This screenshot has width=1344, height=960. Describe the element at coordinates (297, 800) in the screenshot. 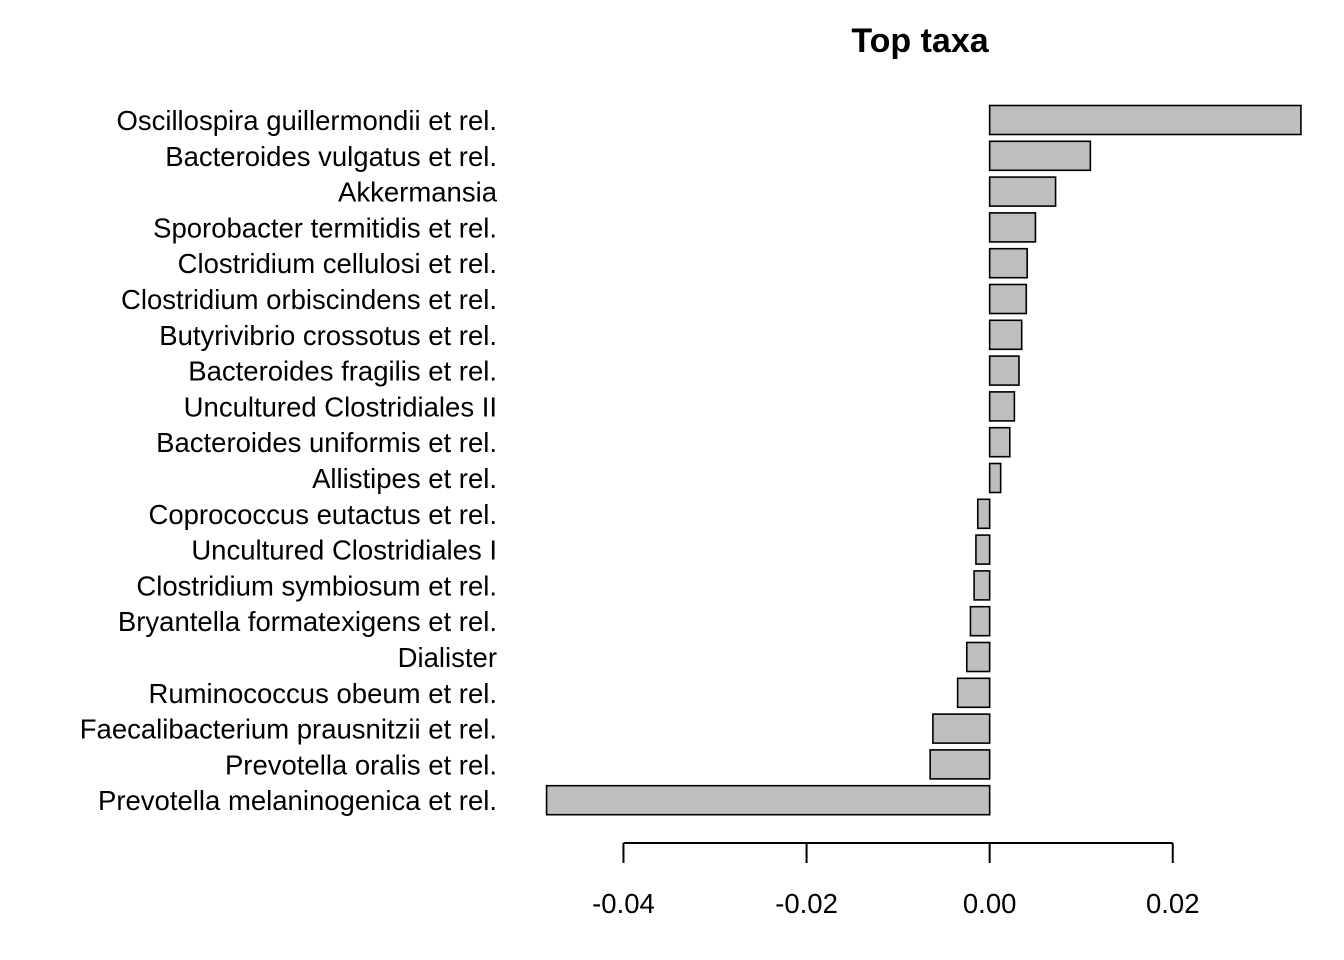

I see `category-label: Prevotella melaninogenica et rel.` at that location.